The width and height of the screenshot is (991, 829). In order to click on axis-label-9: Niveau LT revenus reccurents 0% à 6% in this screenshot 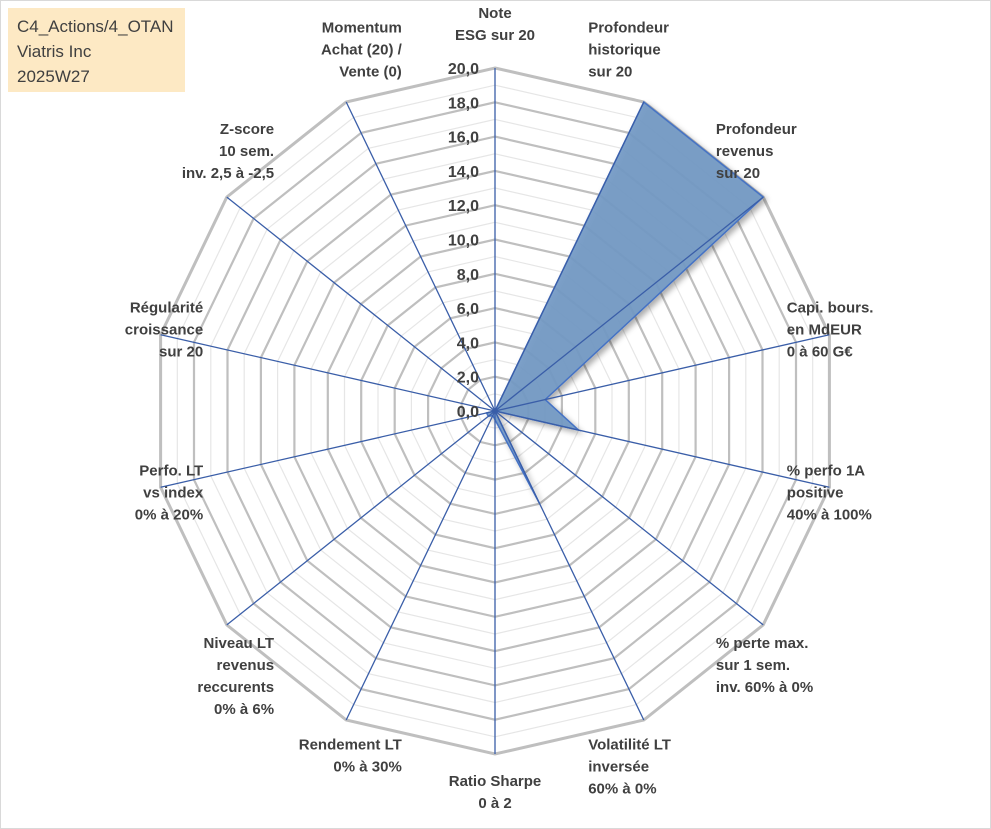, I will do `click(235, 676)`.